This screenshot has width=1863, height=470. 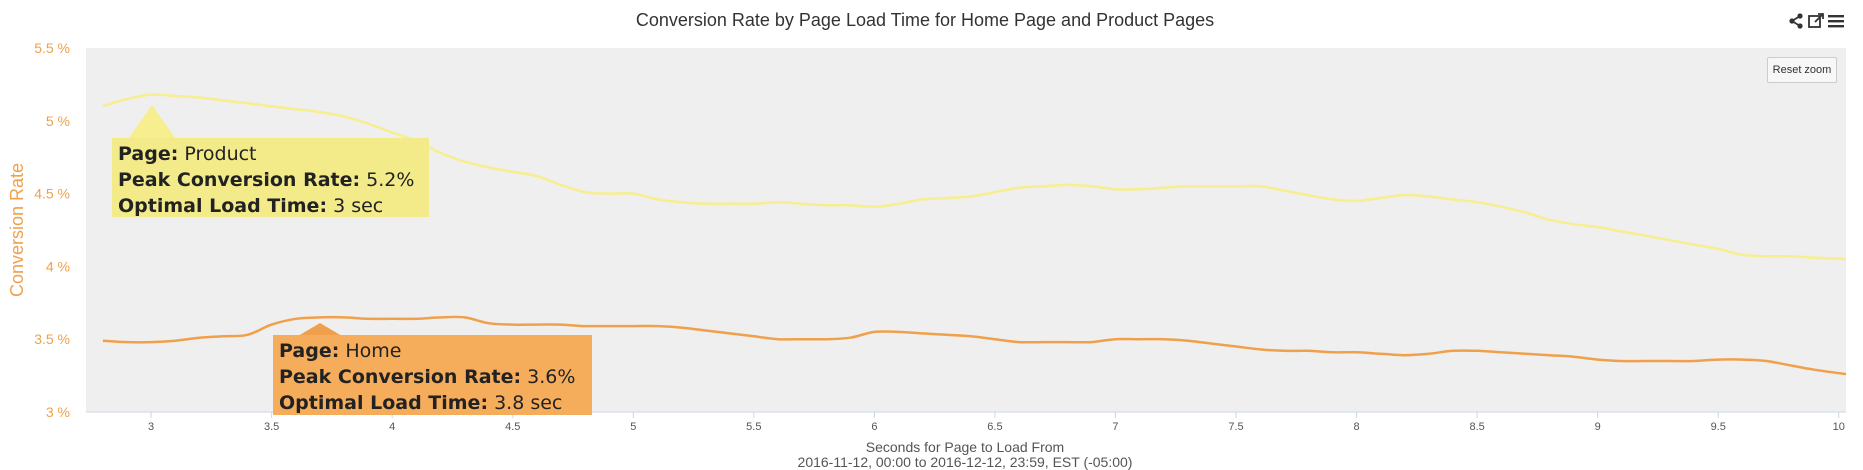 What do you see at coordinates (17, 230) in the screenshot?
I see `y-axis-label: Conversion Rate` at bounding box center [17, 230].